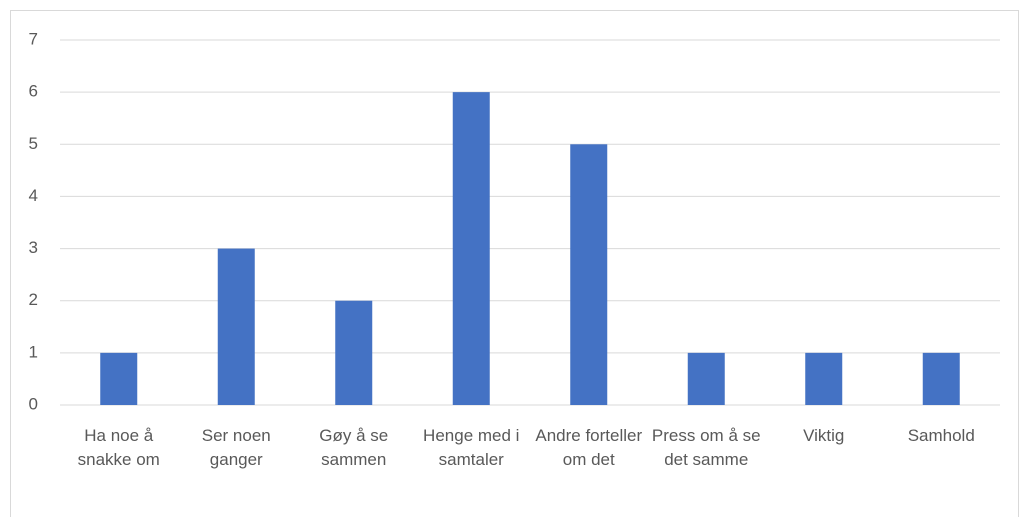  Describe the element at coordinates (941, 435) in the screenshot. I see `x-tick-label: Samhold` at that location.